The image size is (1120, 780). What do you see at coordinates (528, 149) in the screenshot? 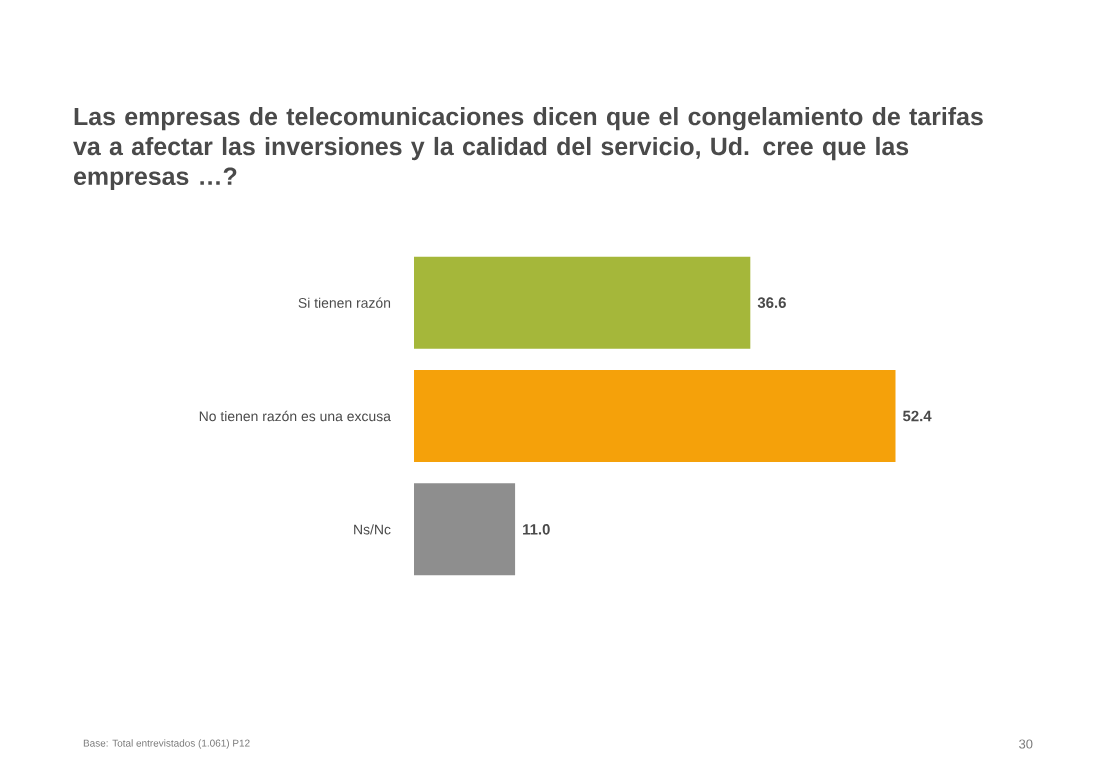
I see `chart-title: Las empresas de telecomunicaciones dicen que el congelamiento de tarifas va a afectar las inversiones y la calidad del servicio, Ud. cree que las empresas …?` at bounding box center [528, 149].